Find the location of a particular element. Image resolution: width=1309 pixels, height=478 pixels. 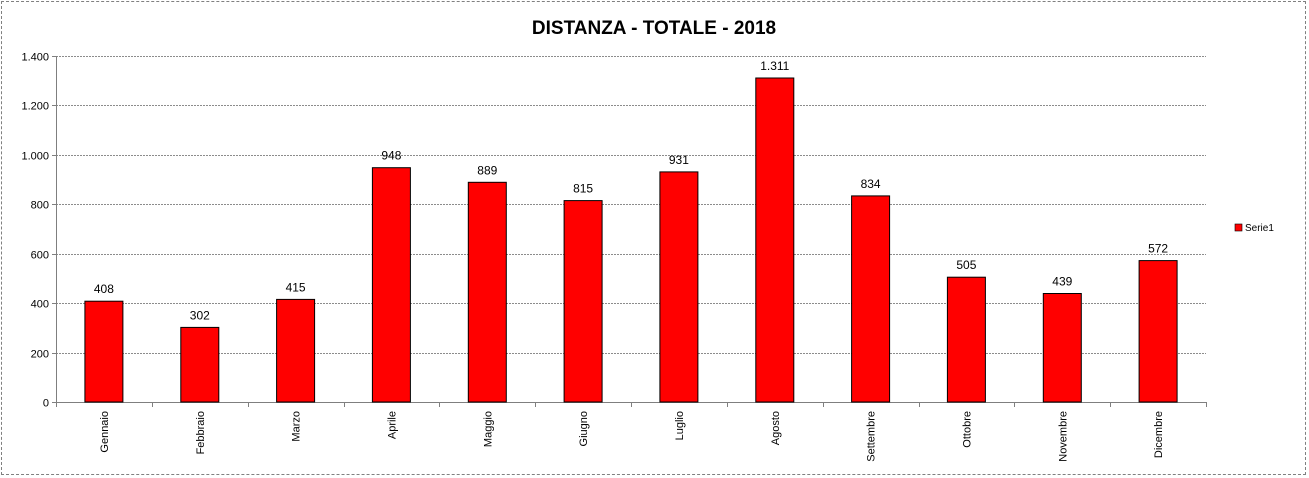

bar-gennaio is located at coordinates (104, 351).